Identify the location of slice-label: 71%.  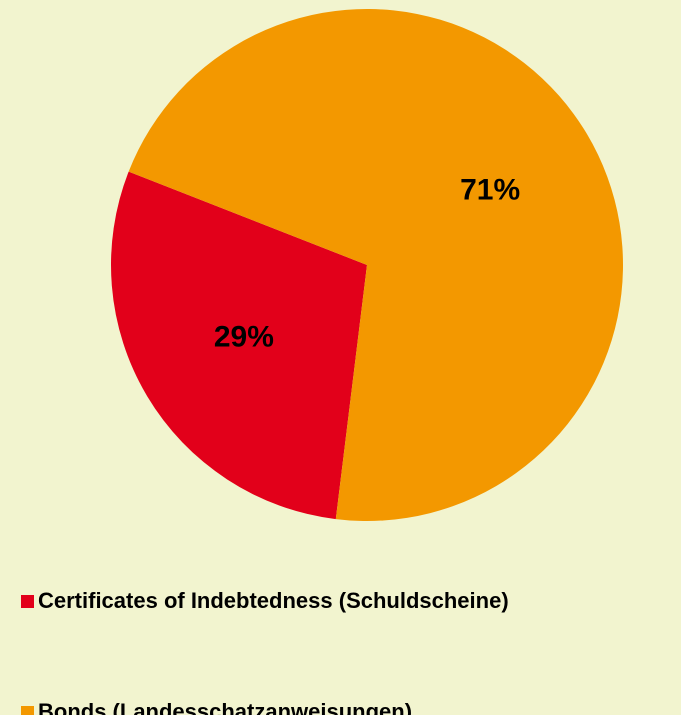
(490, 190).